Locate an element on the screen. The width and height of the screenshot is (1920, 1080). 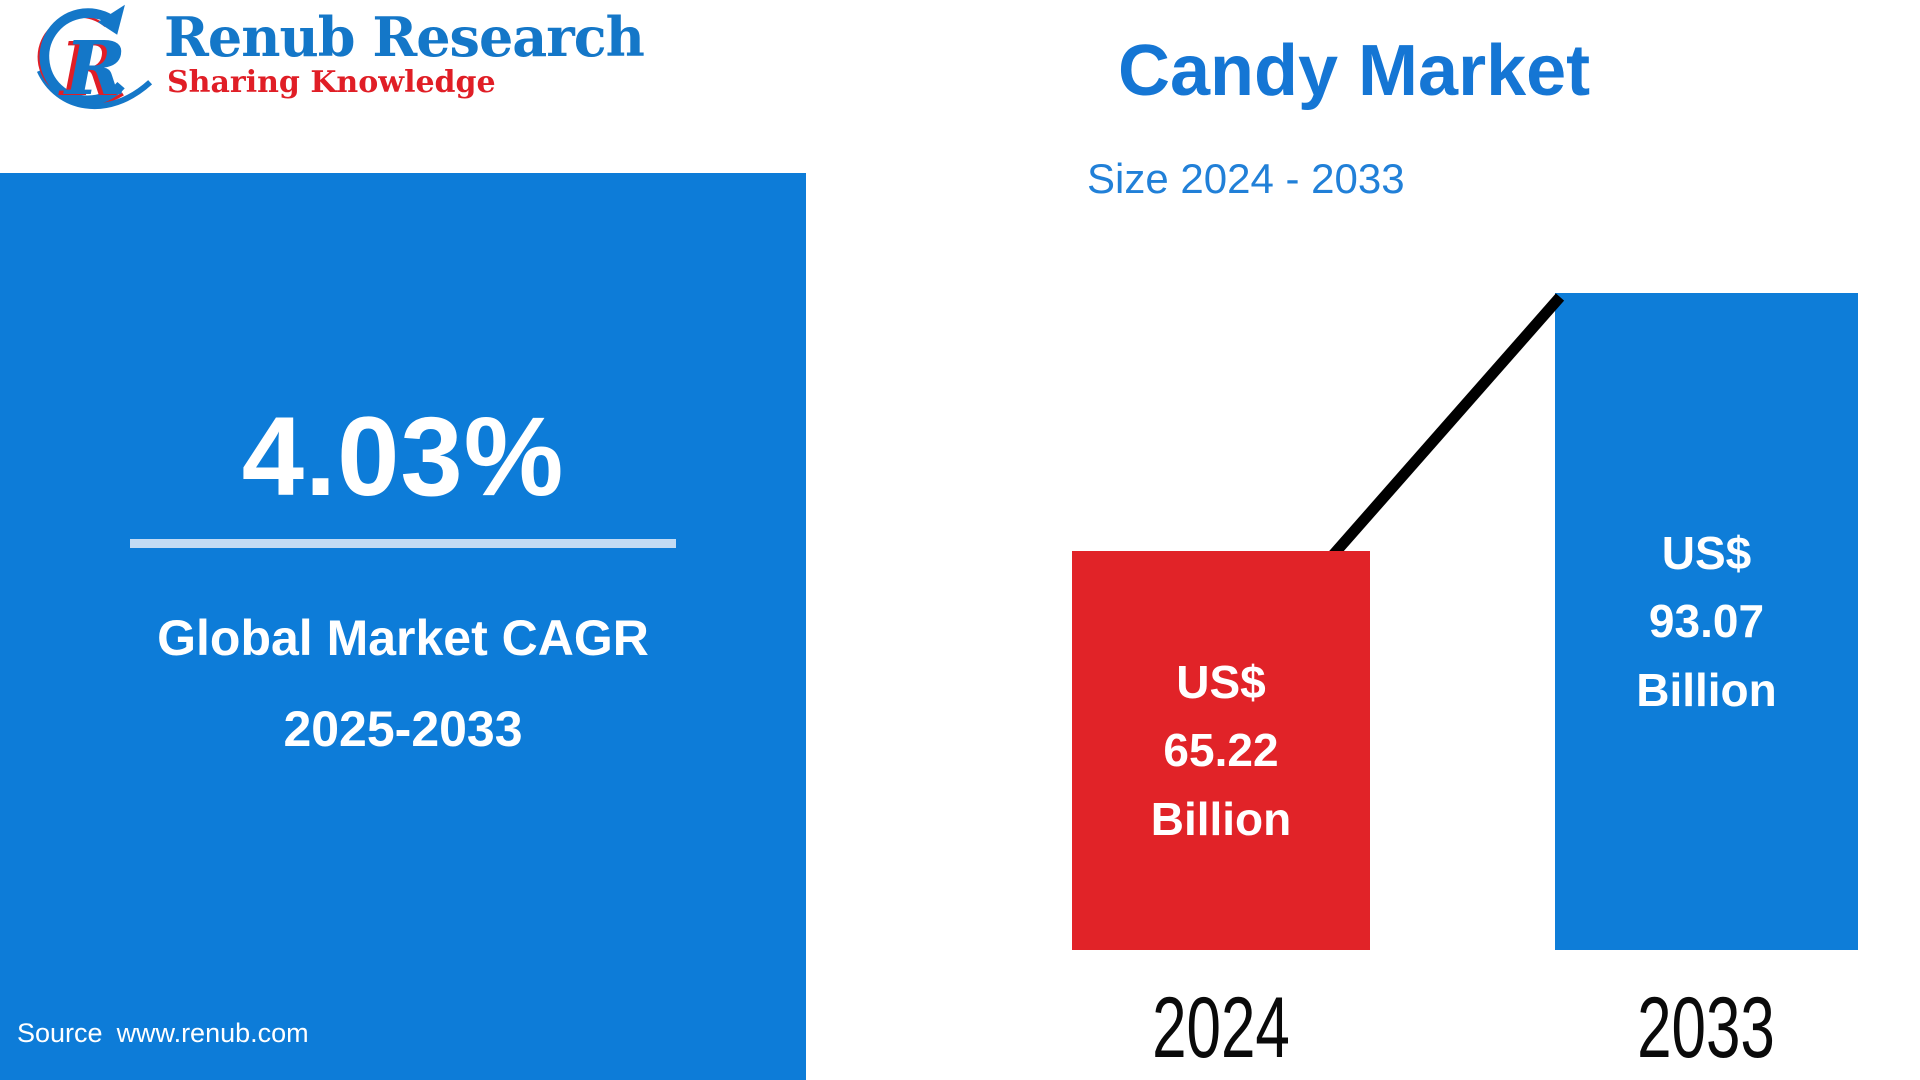
bar-2024-label: US$ 65.22 Billion is located at coordinates (1221, 750).